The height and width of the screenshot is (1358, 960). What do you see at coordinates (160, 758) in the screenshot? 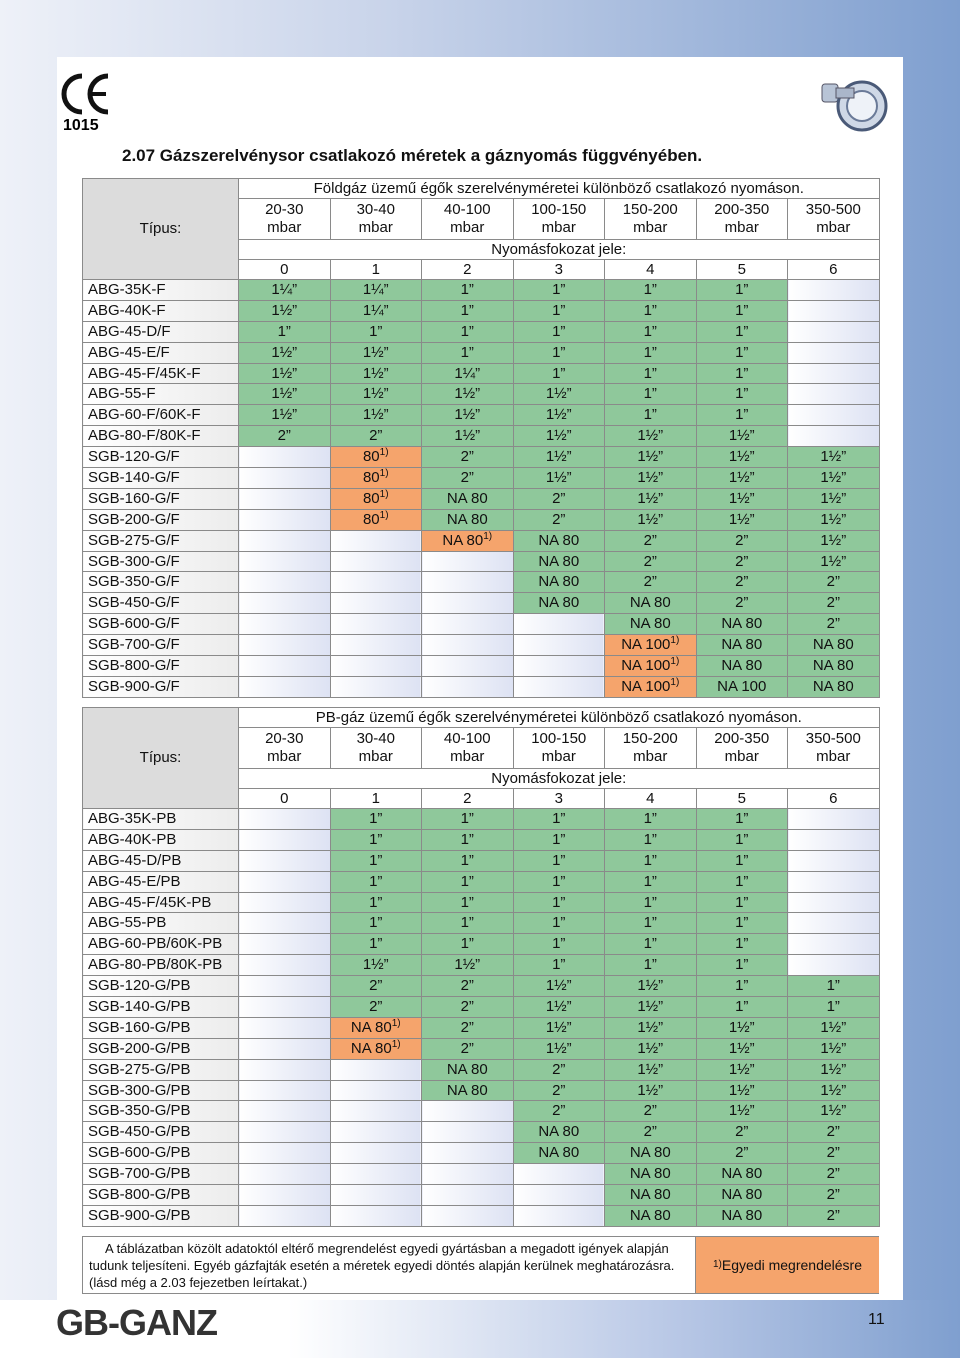
I see `type-label: Típus:` at bounding box center [160, 758].